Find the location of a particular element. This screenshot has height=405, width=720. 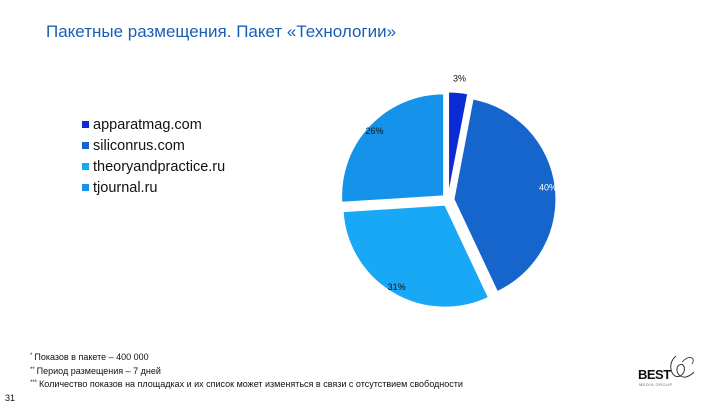

pie-data-label: 40% is located at coordinates (548, 187).